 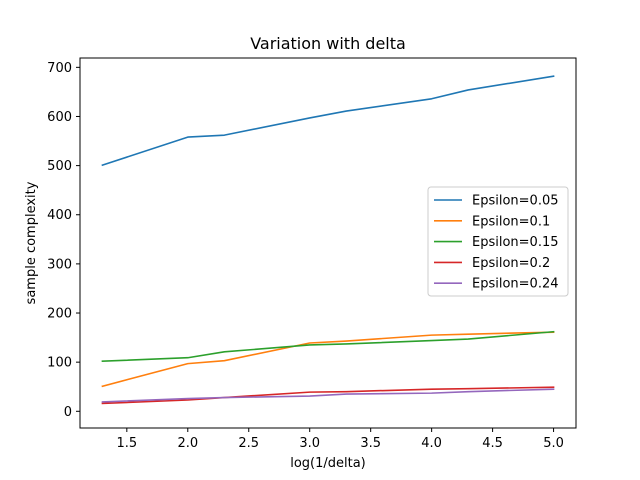 What do you see at coordinates (59, 215) in the screenshot?
I see `y-tick-label: 400` at bounding box center [59, 215].